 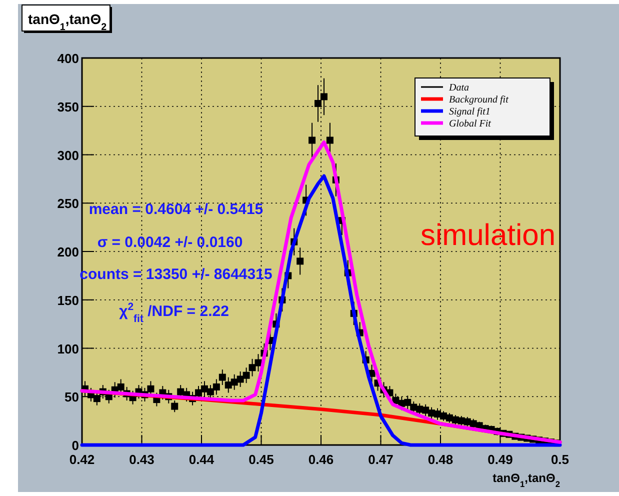 I want to click on y-tick-label: 150, so click(x=68, y=300).